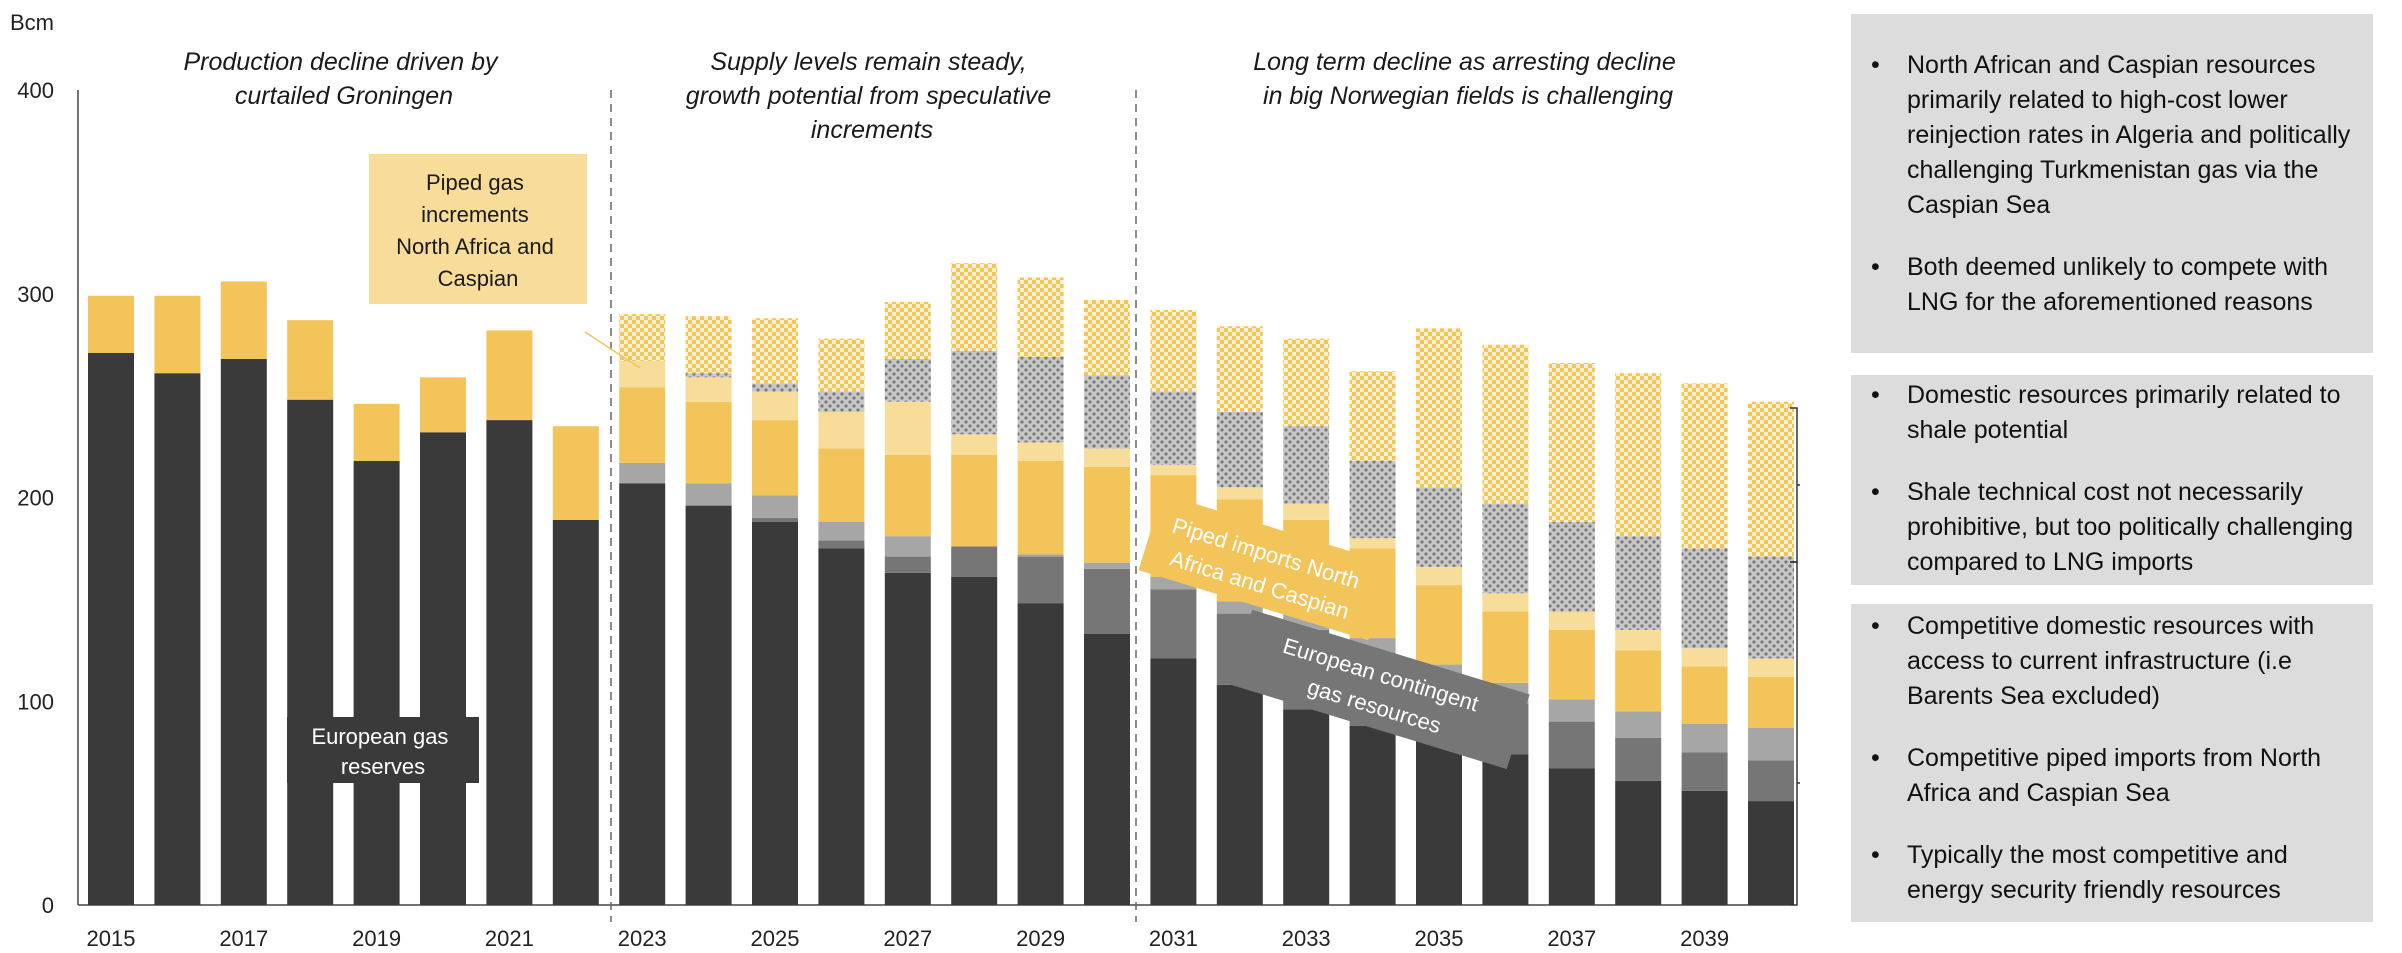 Image resolution: width=2402 pixels, height=953 pixels. I want to click on bar-segment-2024-s6, so click(708, 345).